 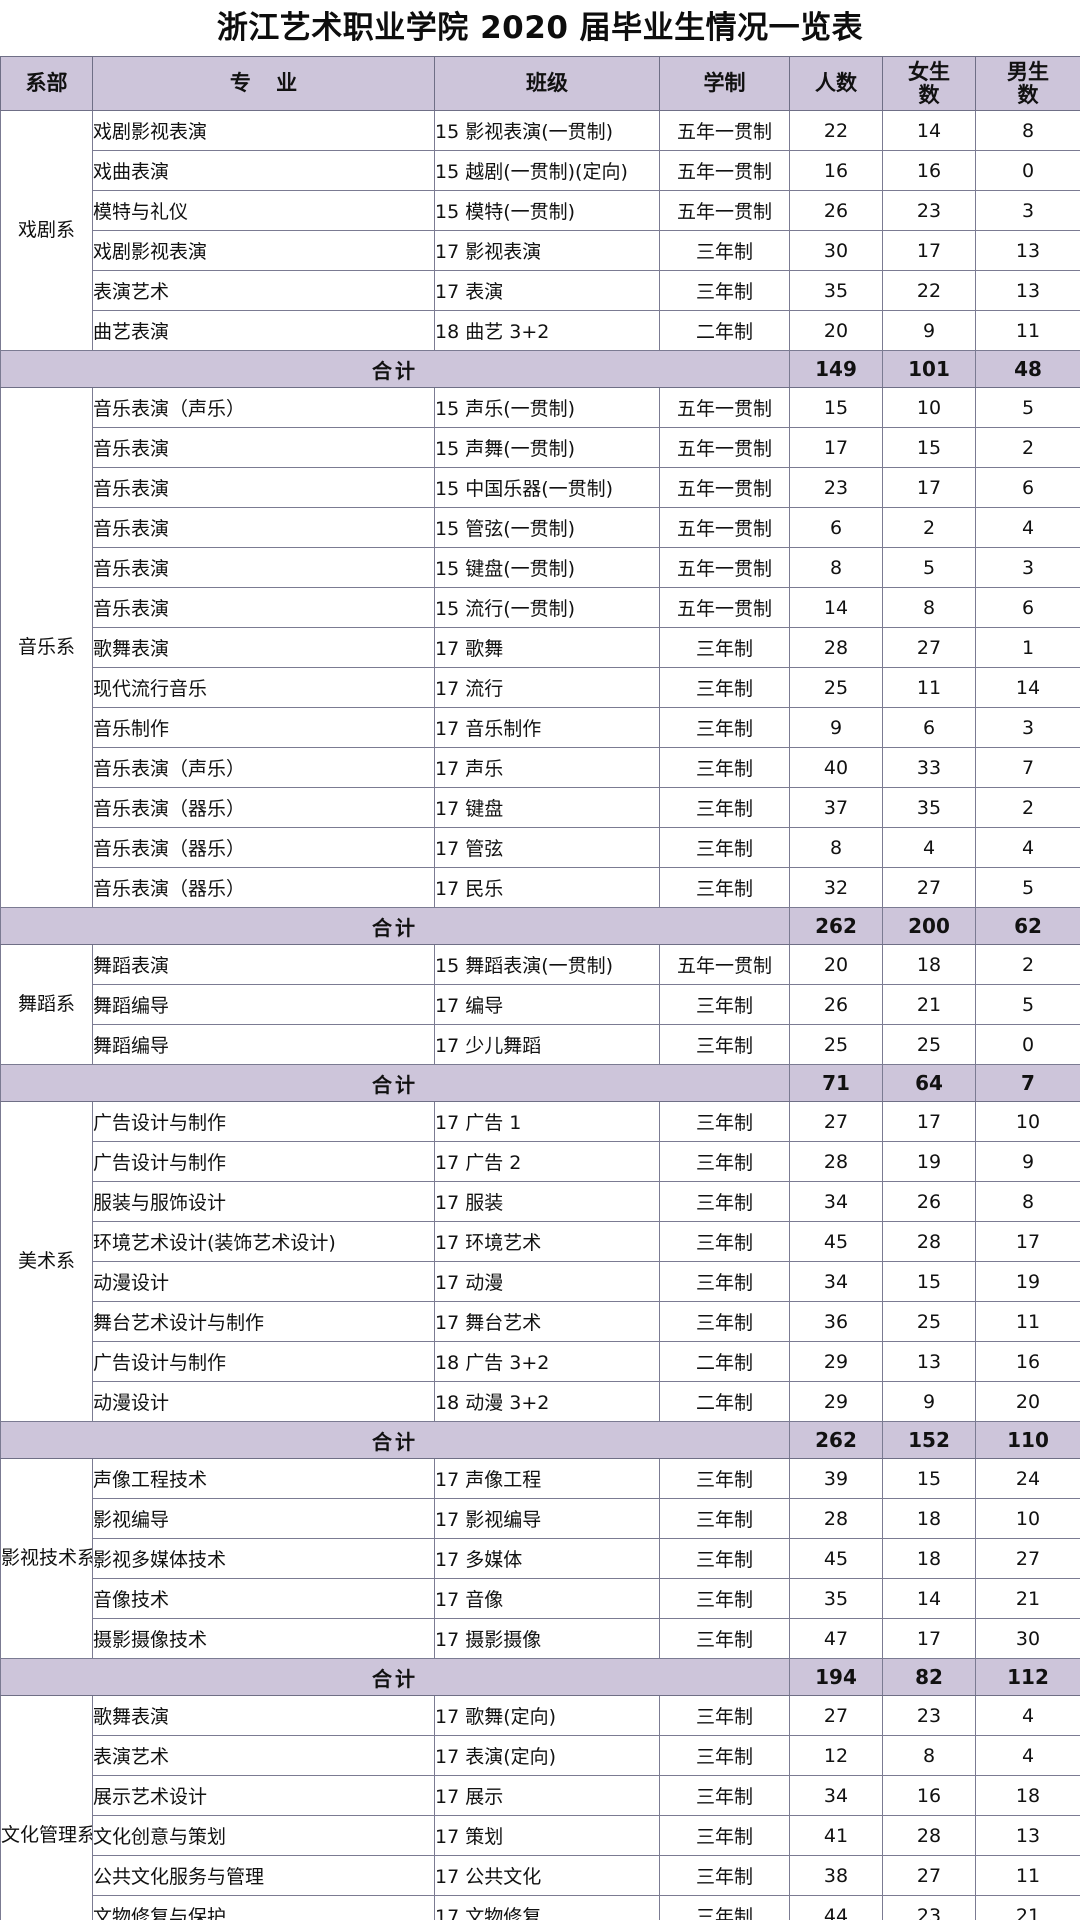 I want to click on table-row: 动漫设计 17 动漫 三年制 34 15 19, so click(x=540, y=1281).